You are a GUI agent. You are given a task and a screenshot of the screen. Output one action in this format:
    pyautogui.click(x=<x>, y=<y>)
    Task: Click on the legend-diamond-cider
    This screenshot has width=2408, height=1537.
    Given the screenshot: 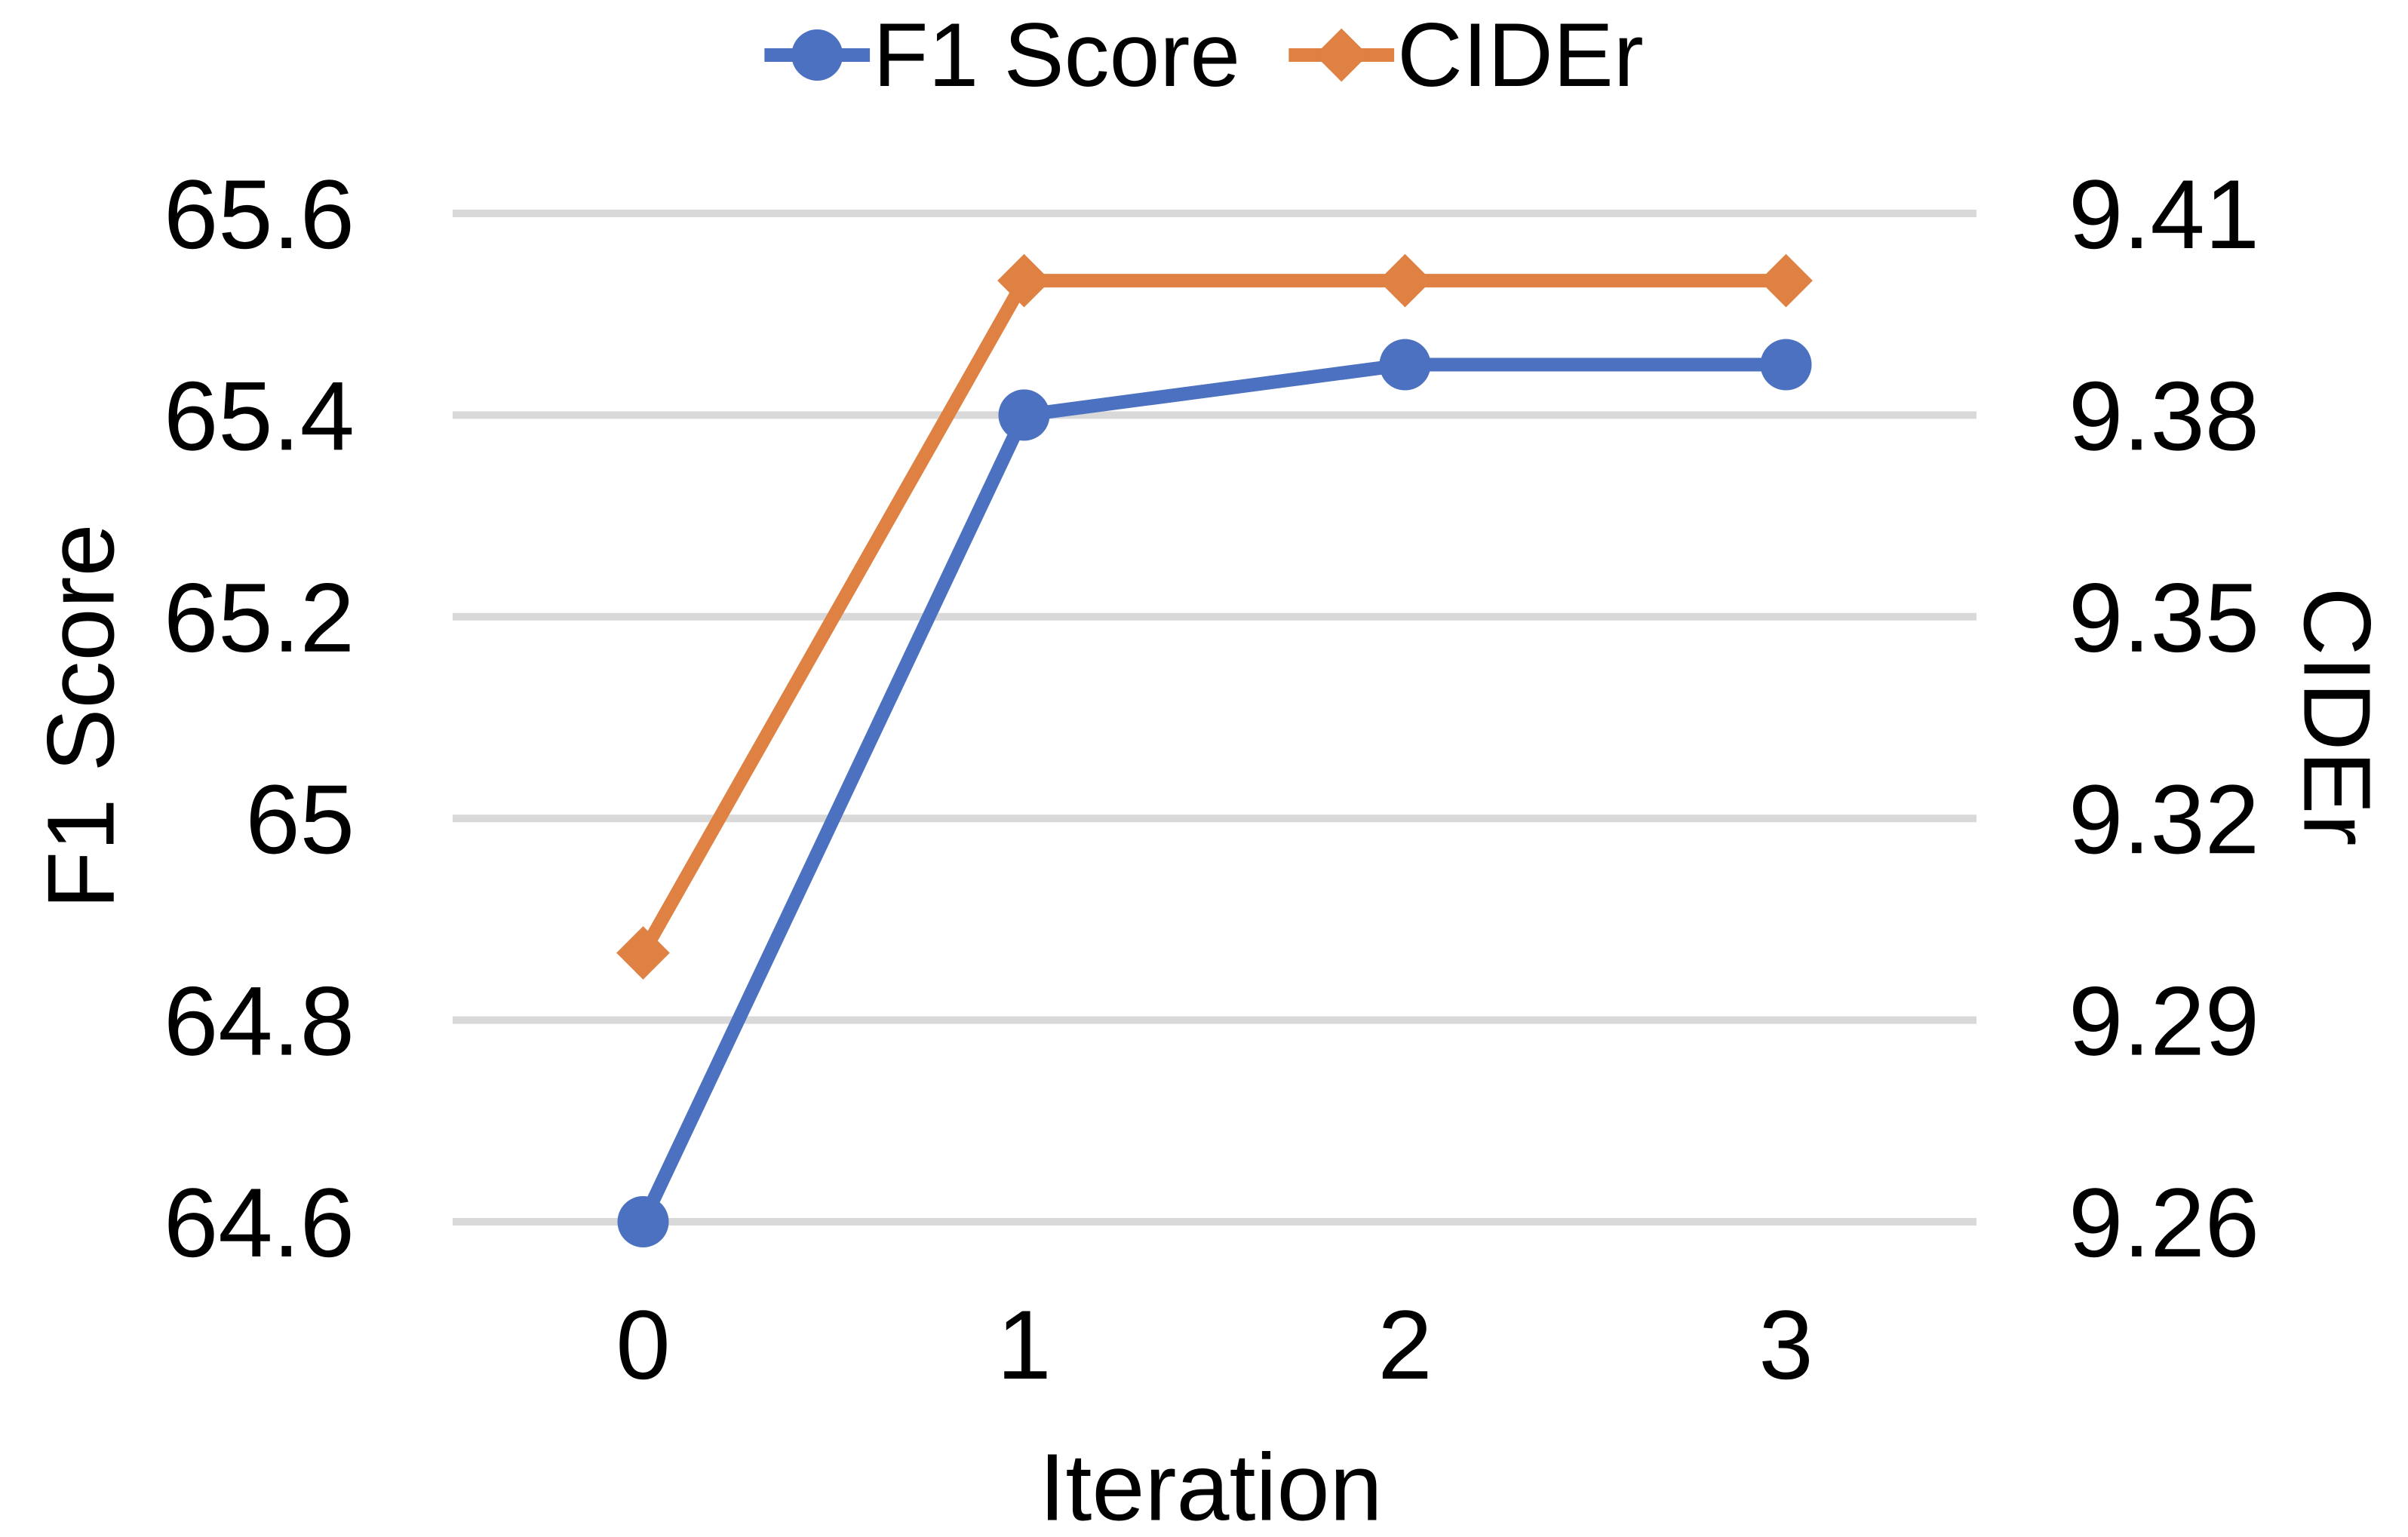 What is the action you would take?
    pyautogui.click(x=1341, y=55)
    